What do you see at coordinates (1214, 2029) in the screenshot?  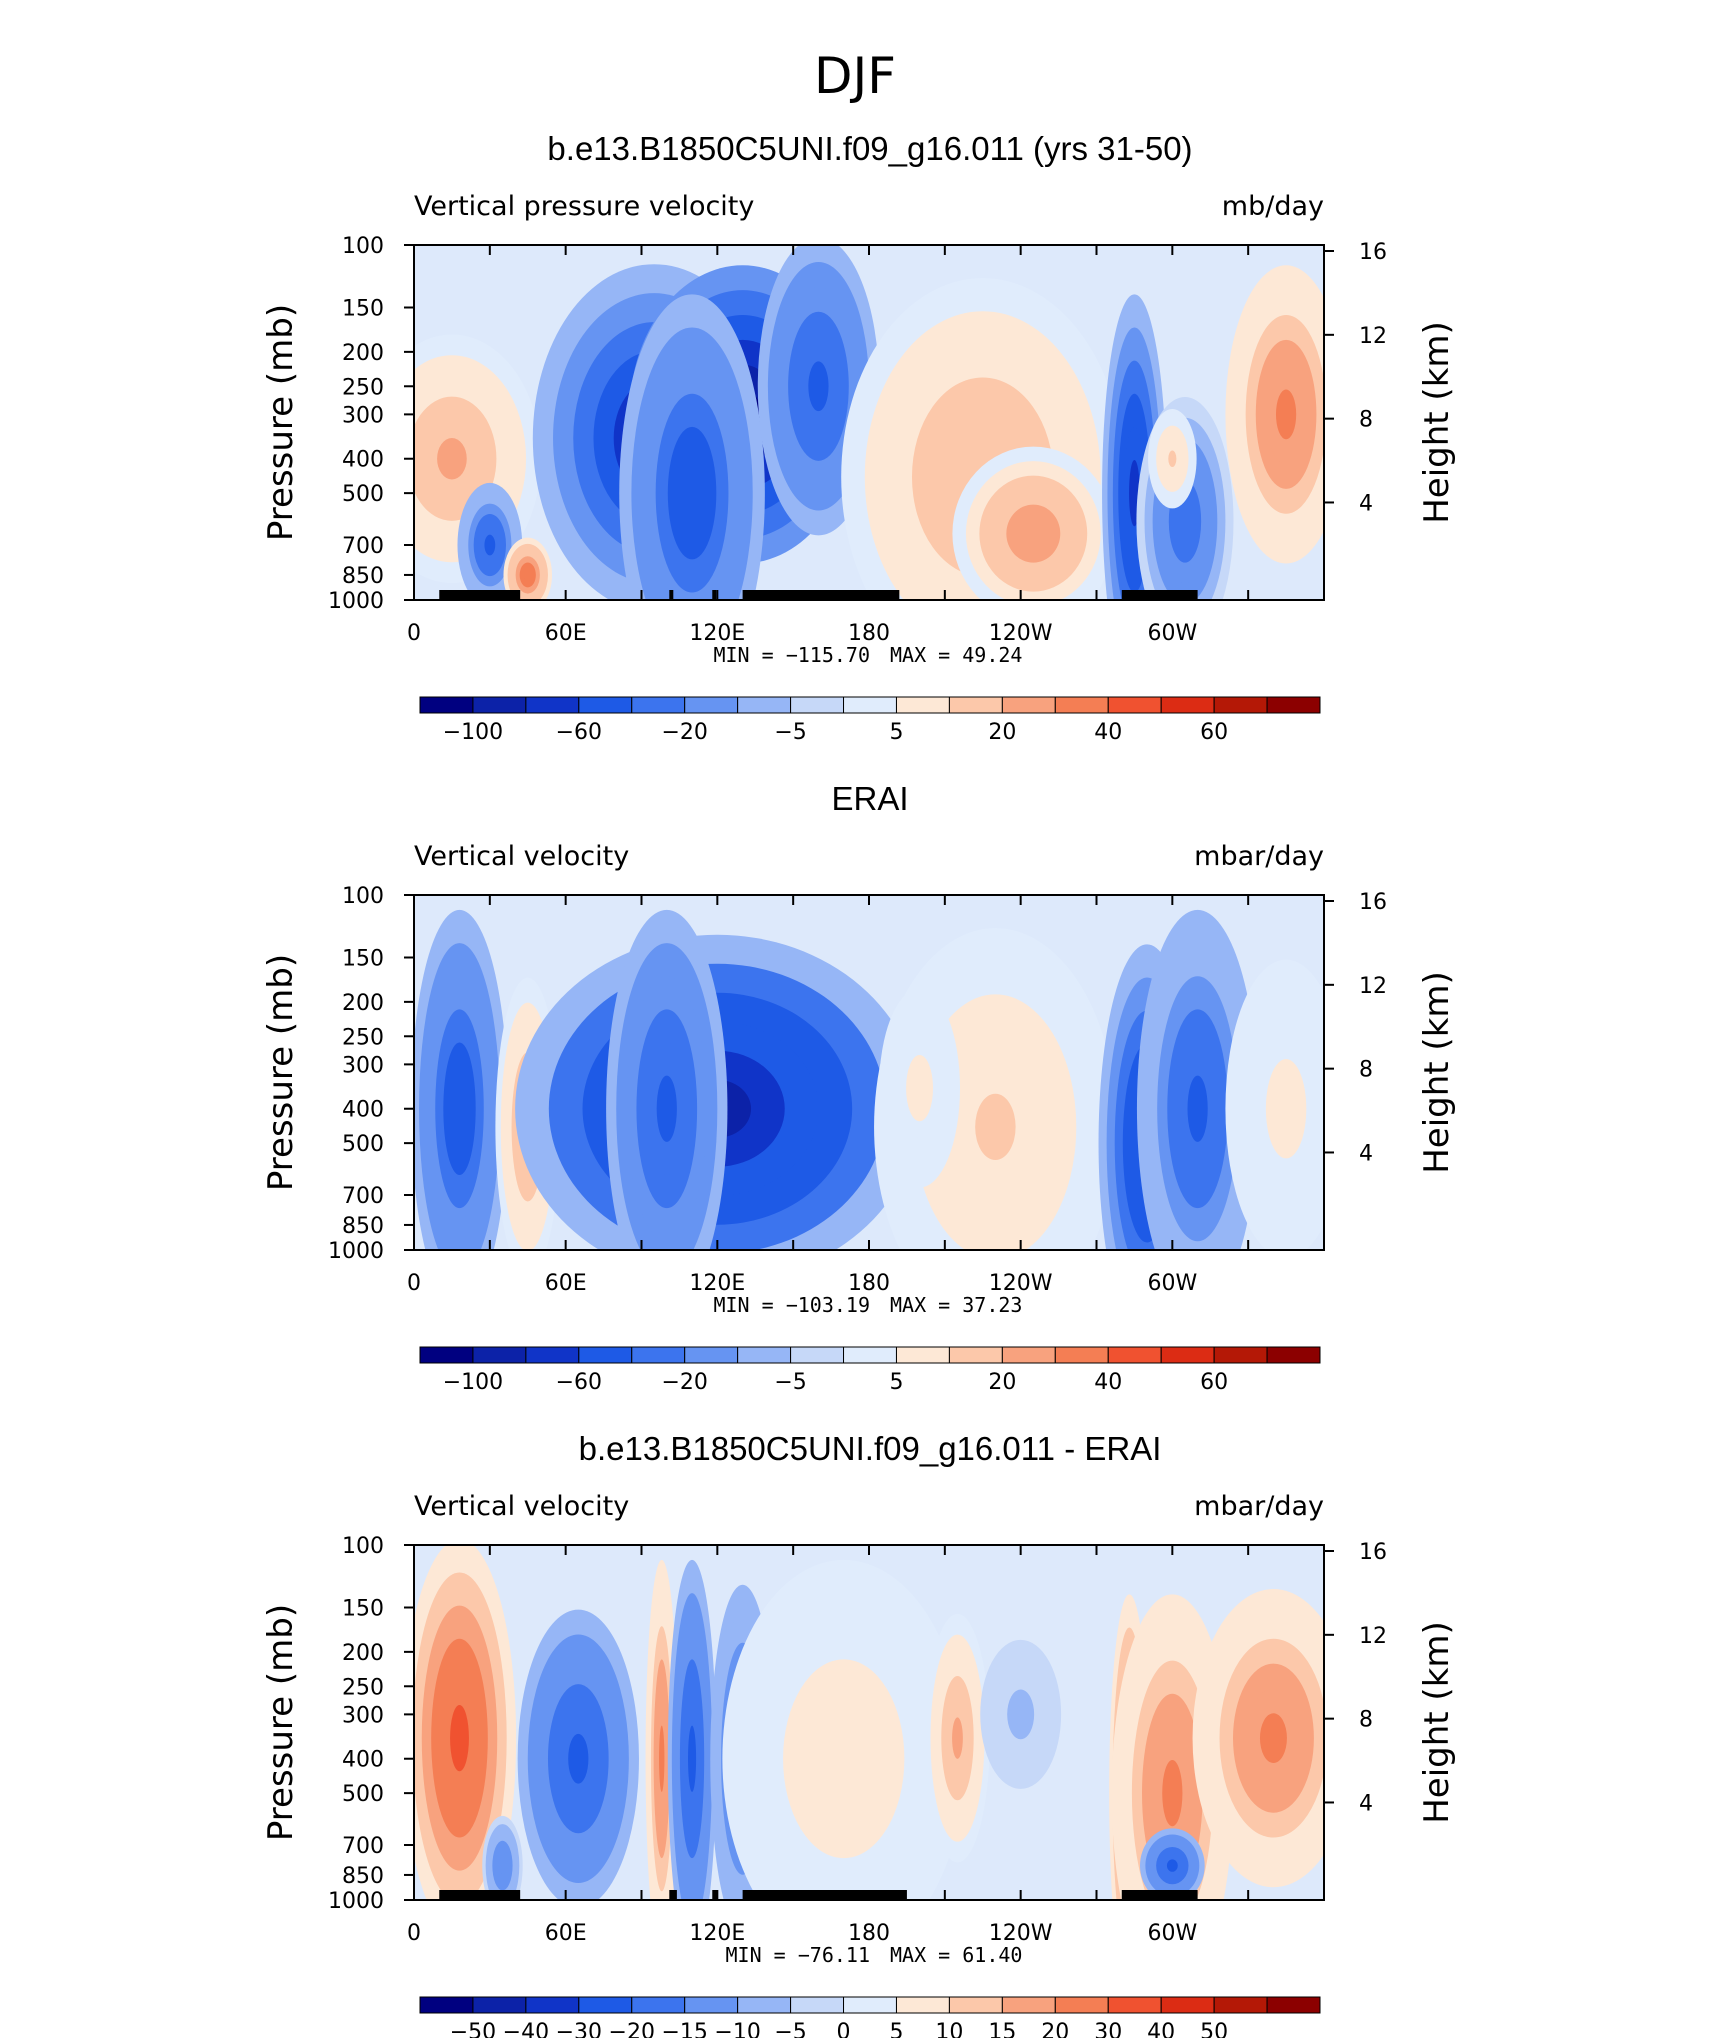 I see `colorbar-label: 50` at bounding box center [1214, 2029].